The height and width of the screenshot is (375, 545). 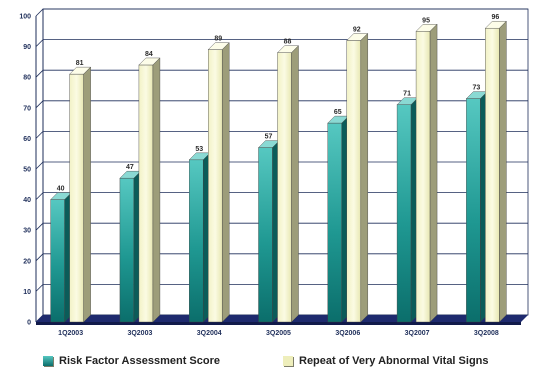 What do you see at coordinates (199, 149) in the screenshot?
I see `data-label: 53` at bounding box center [199, 149].